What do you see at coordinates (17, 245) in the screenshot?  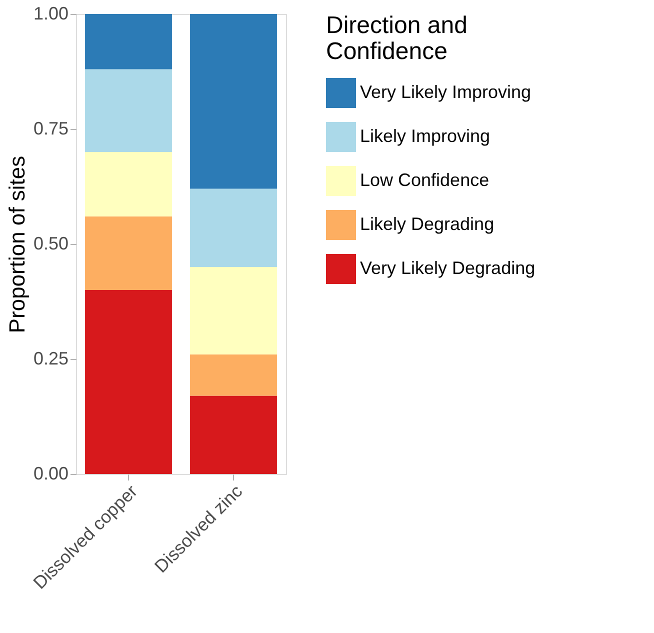 I see `y-axis-title: Proportion of sites` at bounding box center [17, 245].